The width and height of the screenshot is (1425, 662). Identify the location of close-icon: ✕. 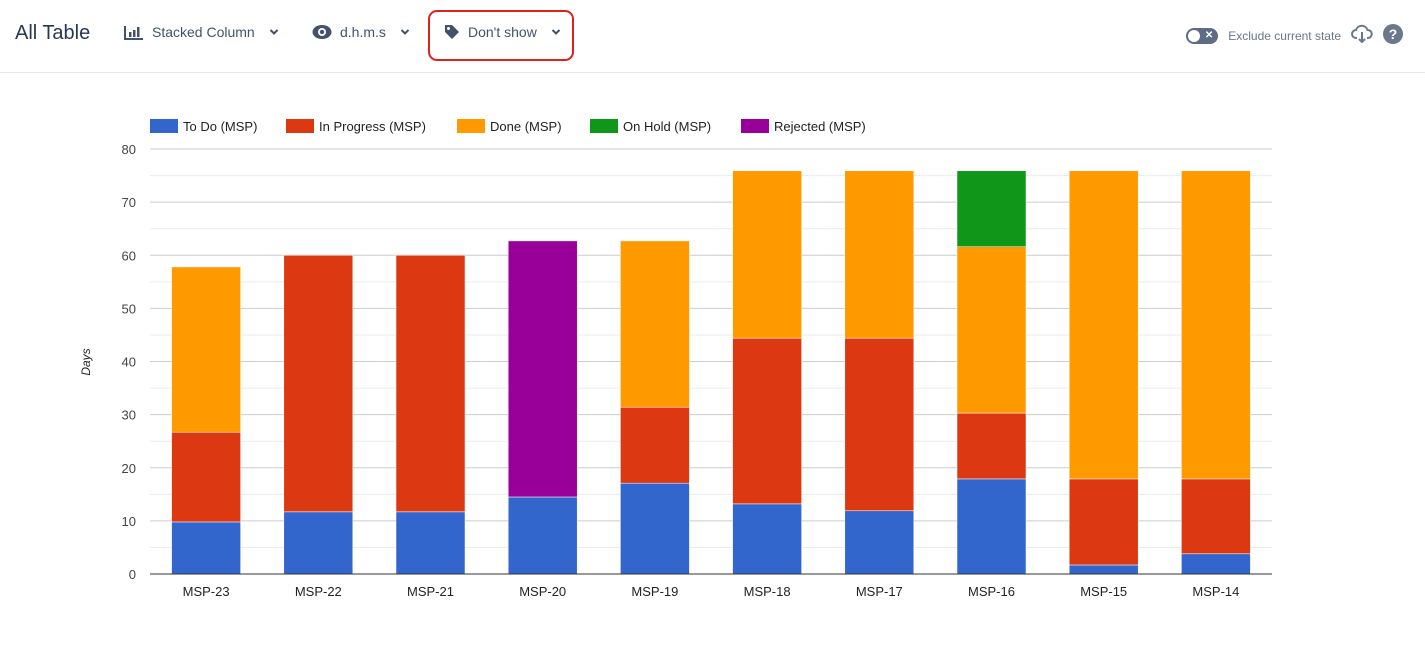
(1209, 35).